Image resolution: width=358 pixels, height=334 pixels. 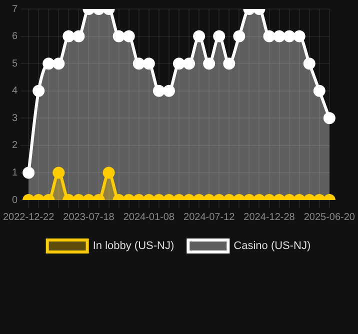 I want to click on x-tick-label: 2025-06-20, so click(x=330, y=217).